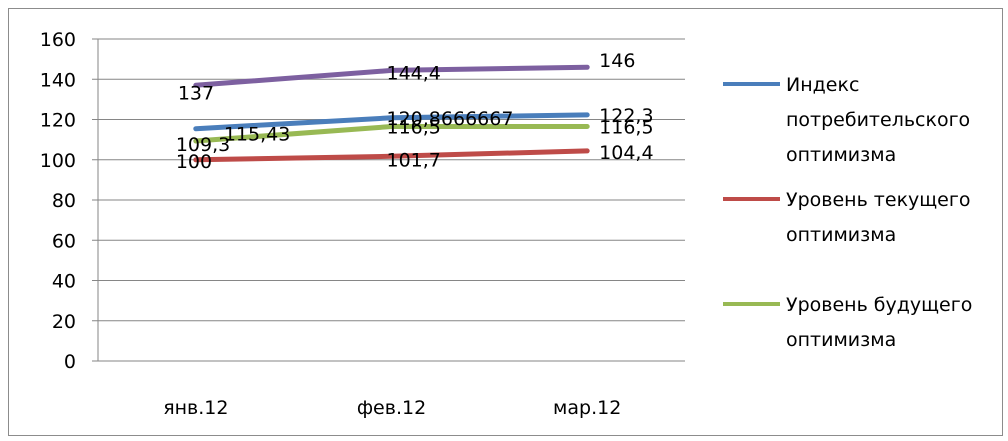 This screenshot has height=441, width=1008. Describe the element at coordinates (878, 120) in the screenshot. I see `legend-label: потребительского` at that location.